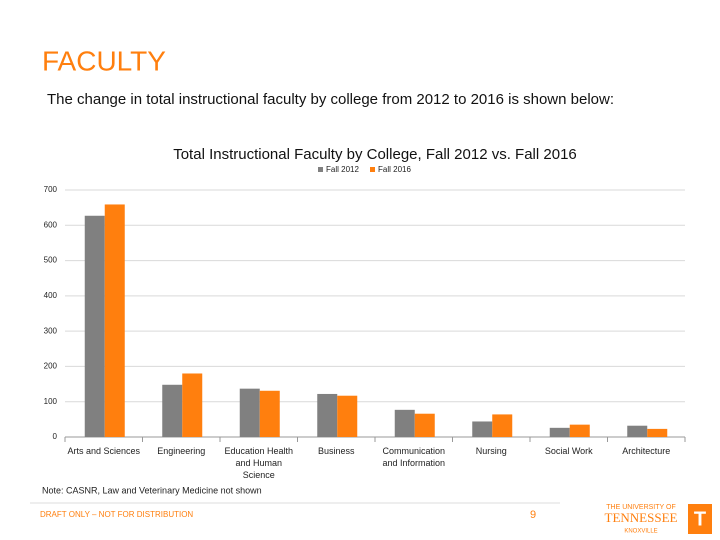  What do you see at coordinates (342, 169) in the screenshot?
I see `legend-label: Fall 2012` at bounding box center [342, 169].